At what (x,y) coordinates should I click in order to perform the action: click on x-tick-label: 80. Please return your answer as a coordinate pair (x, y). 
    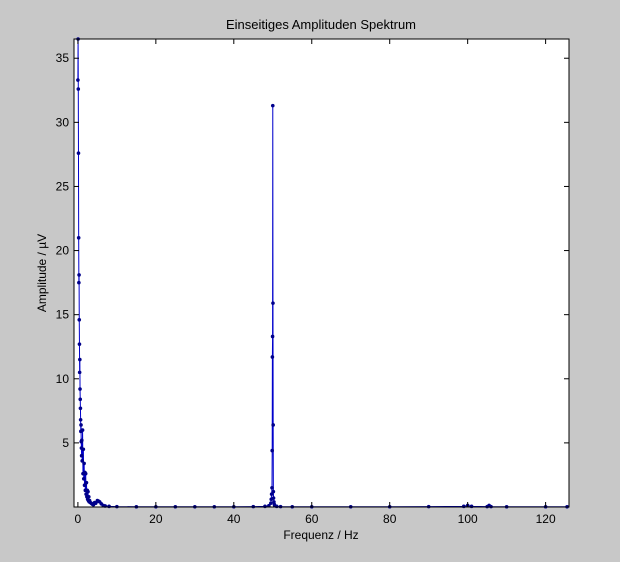
    Looking at the image, I should click on (390, 519).